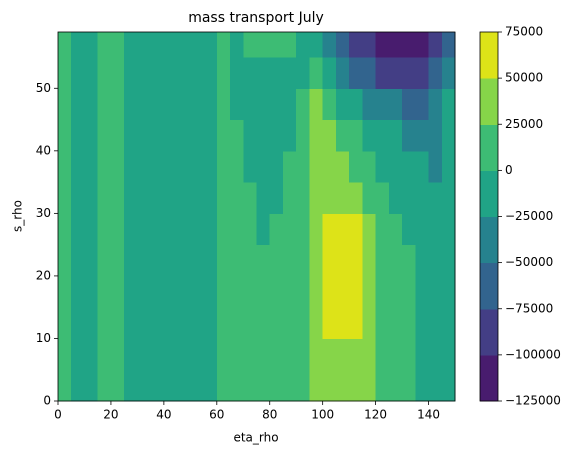  I want to click on x-axis-label: eta_rho, so click(255, 438).